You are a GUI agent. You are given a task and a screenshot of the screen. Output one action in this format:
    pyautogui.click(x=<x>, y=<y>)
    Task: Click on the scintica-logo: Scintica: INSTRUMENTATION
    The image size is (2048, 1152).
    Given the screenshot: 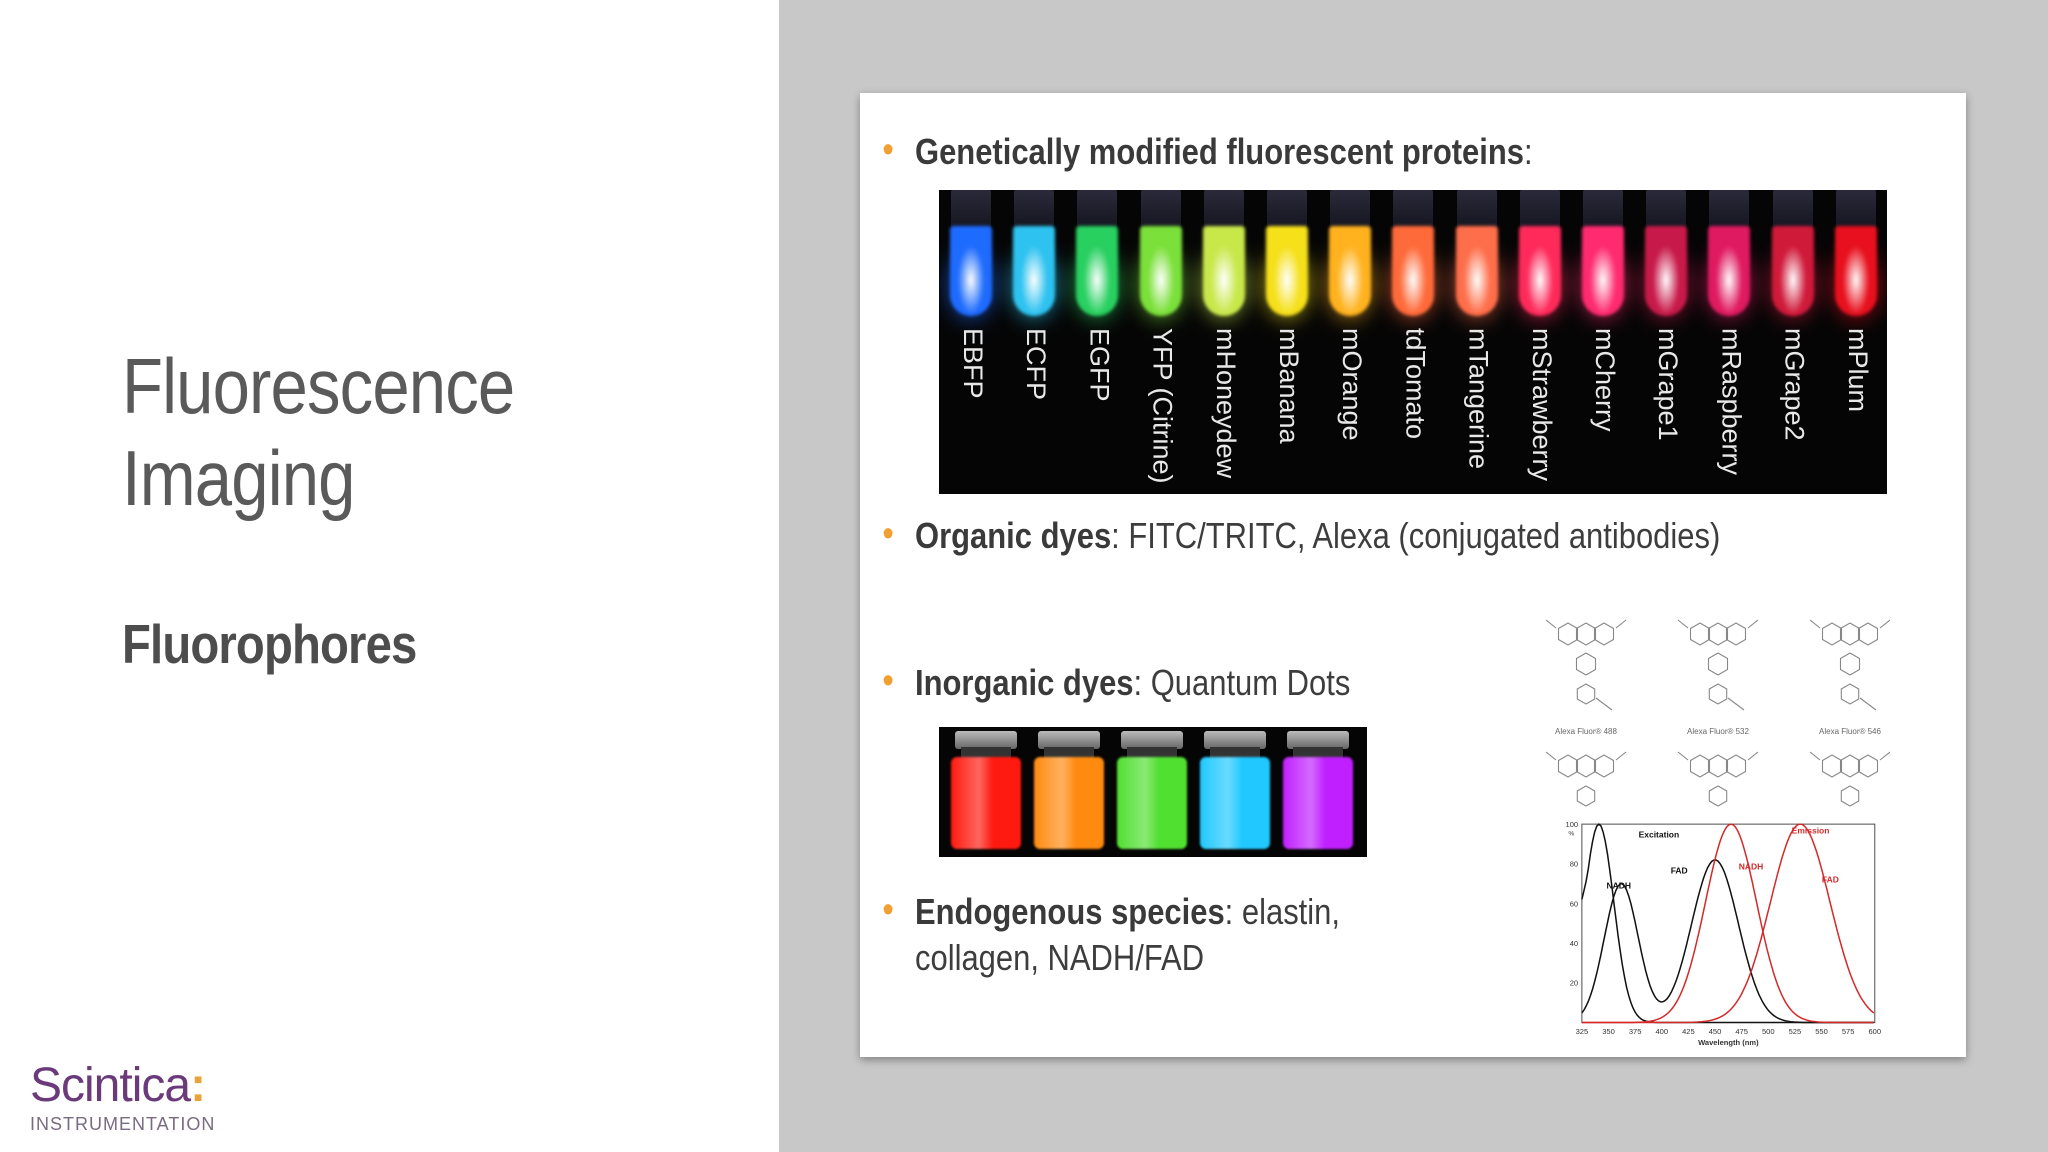 What is the action you would take?
    pyautogui.click(x=122, y=1098)
    